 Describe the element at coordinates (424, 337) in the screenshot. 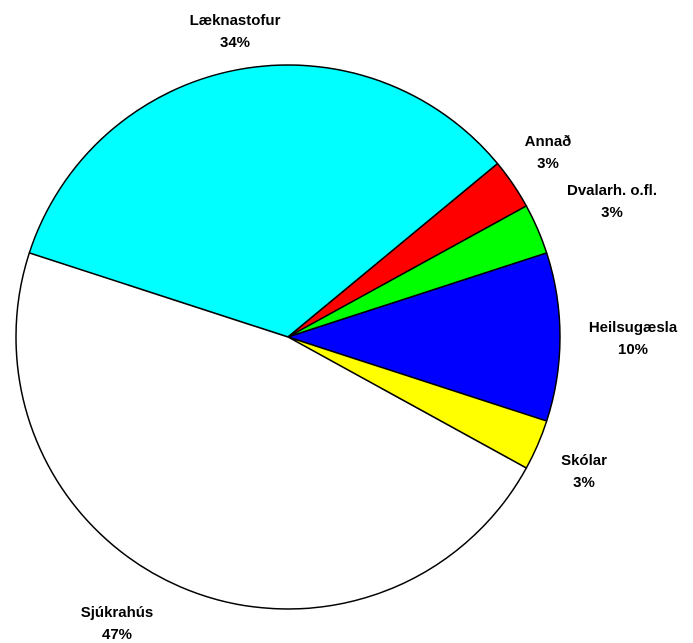

I see `pie-slice` at that location.